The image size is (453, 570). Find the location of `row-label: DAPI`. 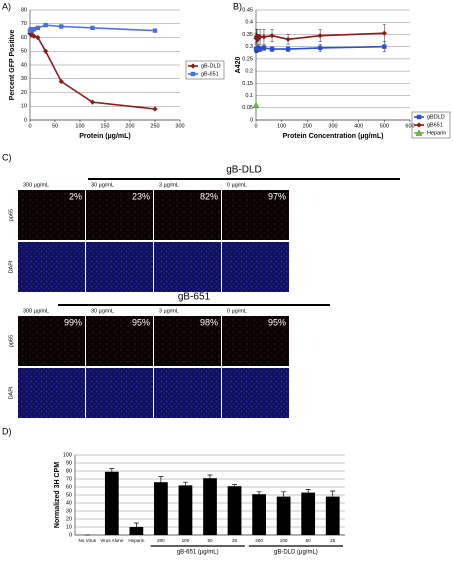

row-label: DAPI is located at coordinates (11, 266).